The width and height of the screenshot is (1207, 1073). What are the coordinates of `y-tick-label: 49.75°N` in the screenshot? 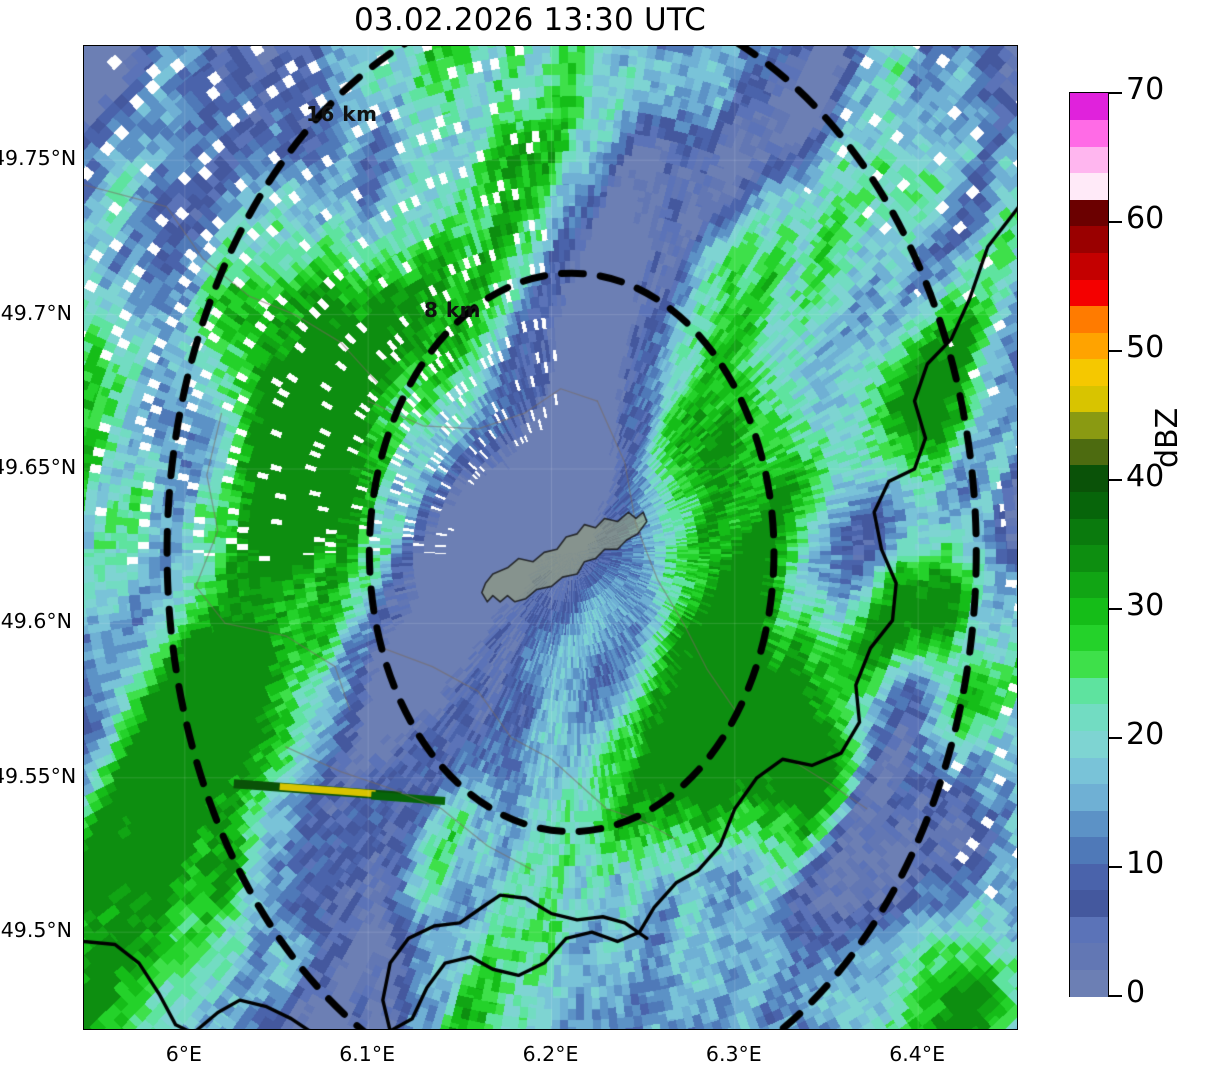 It's located at (38, 158).